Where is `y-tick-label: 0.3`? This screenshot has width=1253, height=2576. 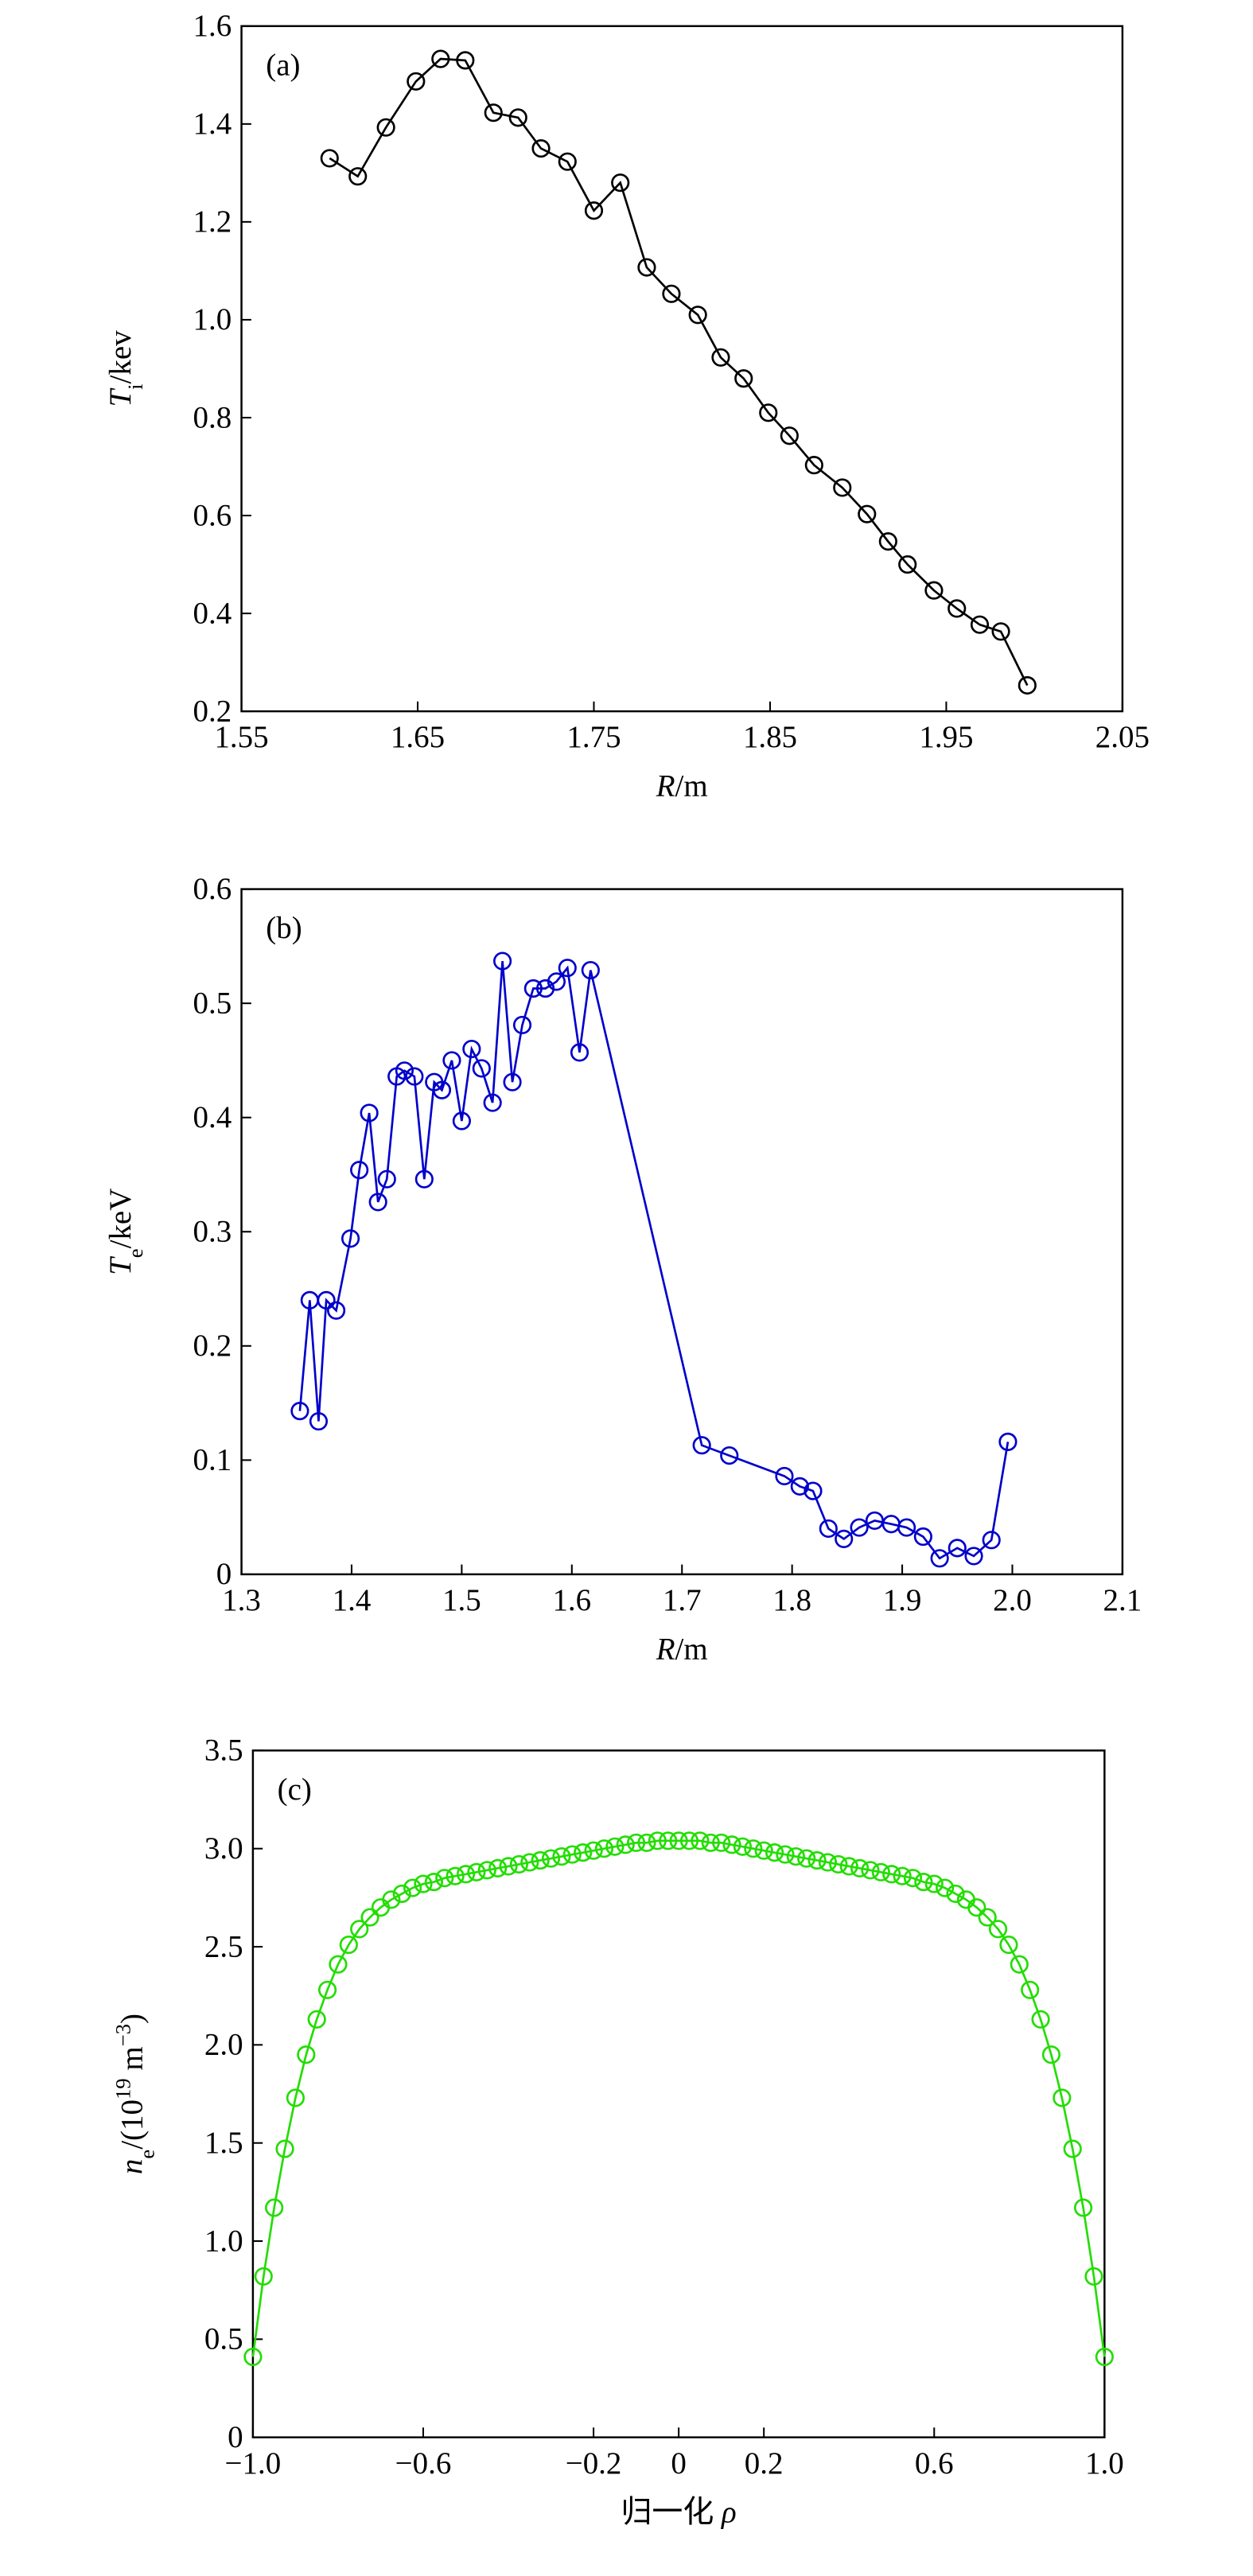 y-tick-label: 0.3 is located at coordinates (213, 1232).